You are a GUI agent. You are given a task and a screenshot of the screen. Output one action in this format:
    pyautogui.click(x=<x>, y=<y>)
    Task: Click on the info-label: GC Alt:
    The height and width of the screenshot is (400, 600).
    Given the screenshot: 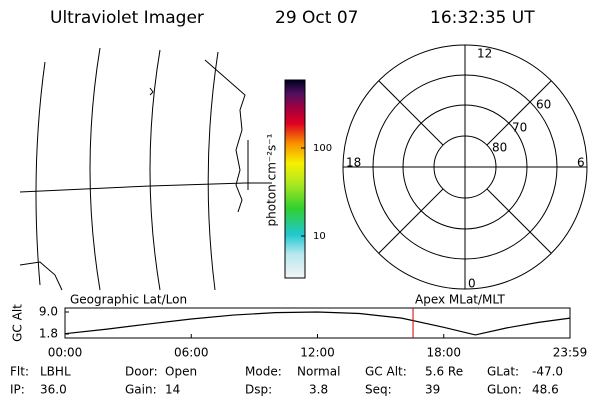 What is the action you would take?
    pyautogui.click(x=386, y=372)
    